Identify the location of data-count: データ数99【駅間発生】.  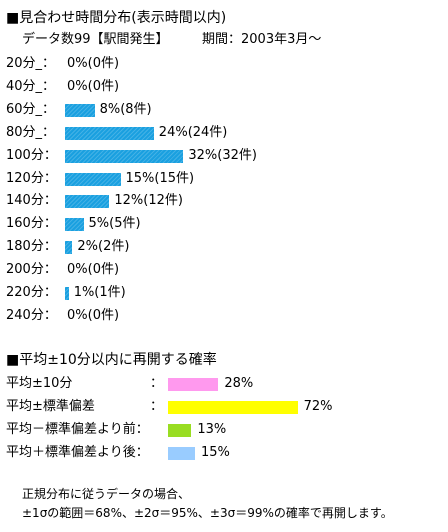
(95, 39).